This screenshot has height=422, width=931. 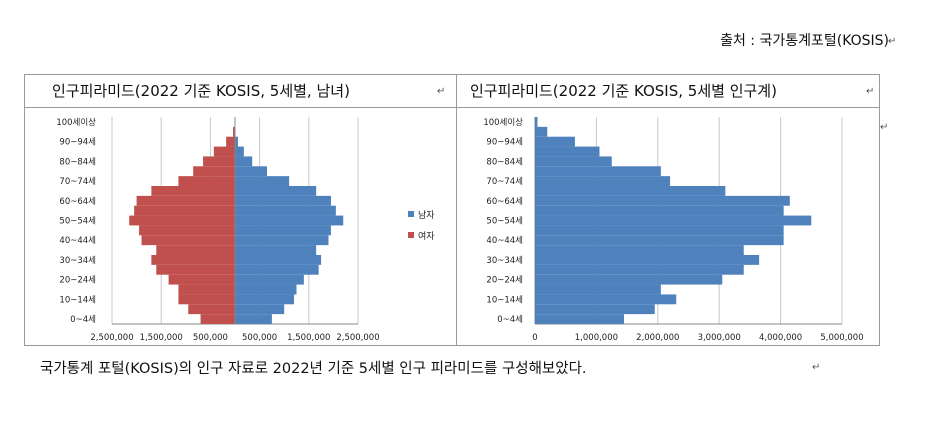 I want to click on right-y-tick-label: 30~34세, so click(x=504, y=261).